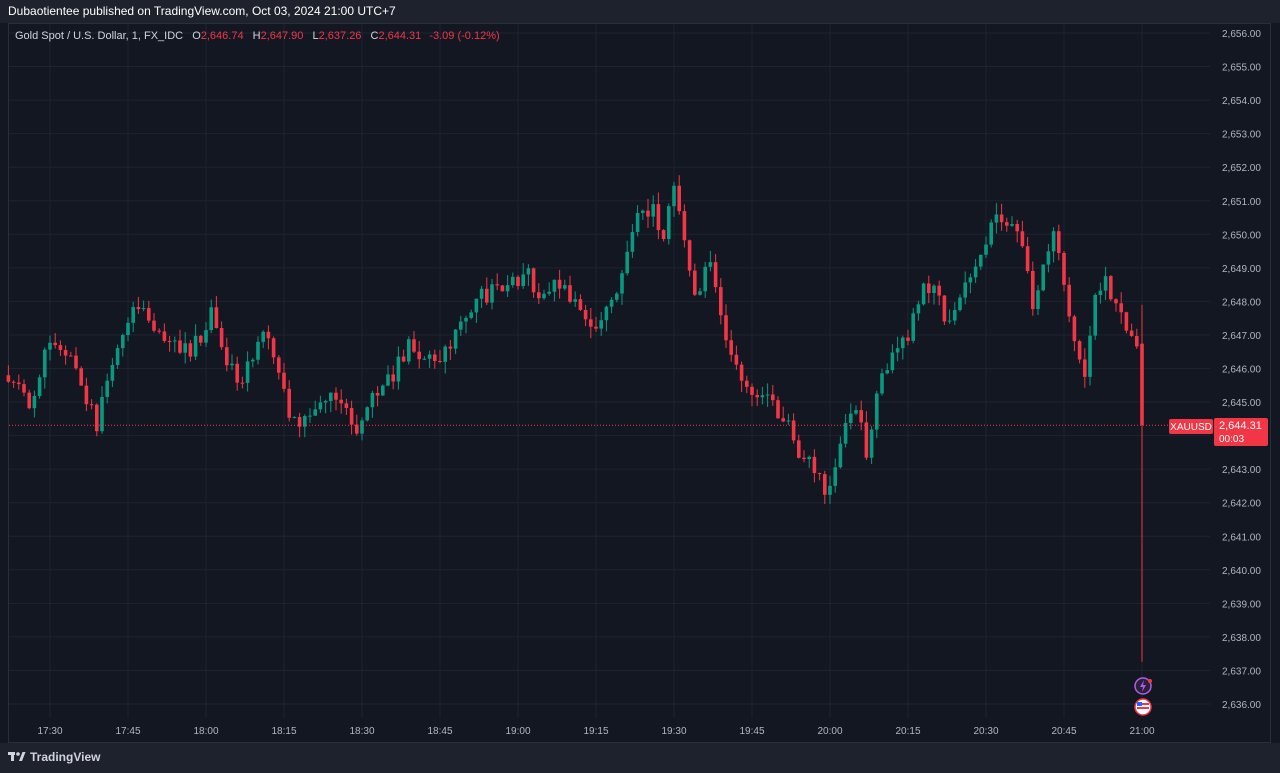 The height and width of the screenshot is (773, 1280). I want to click on y-tick-label: 2,646.00, so click(1241, 370).